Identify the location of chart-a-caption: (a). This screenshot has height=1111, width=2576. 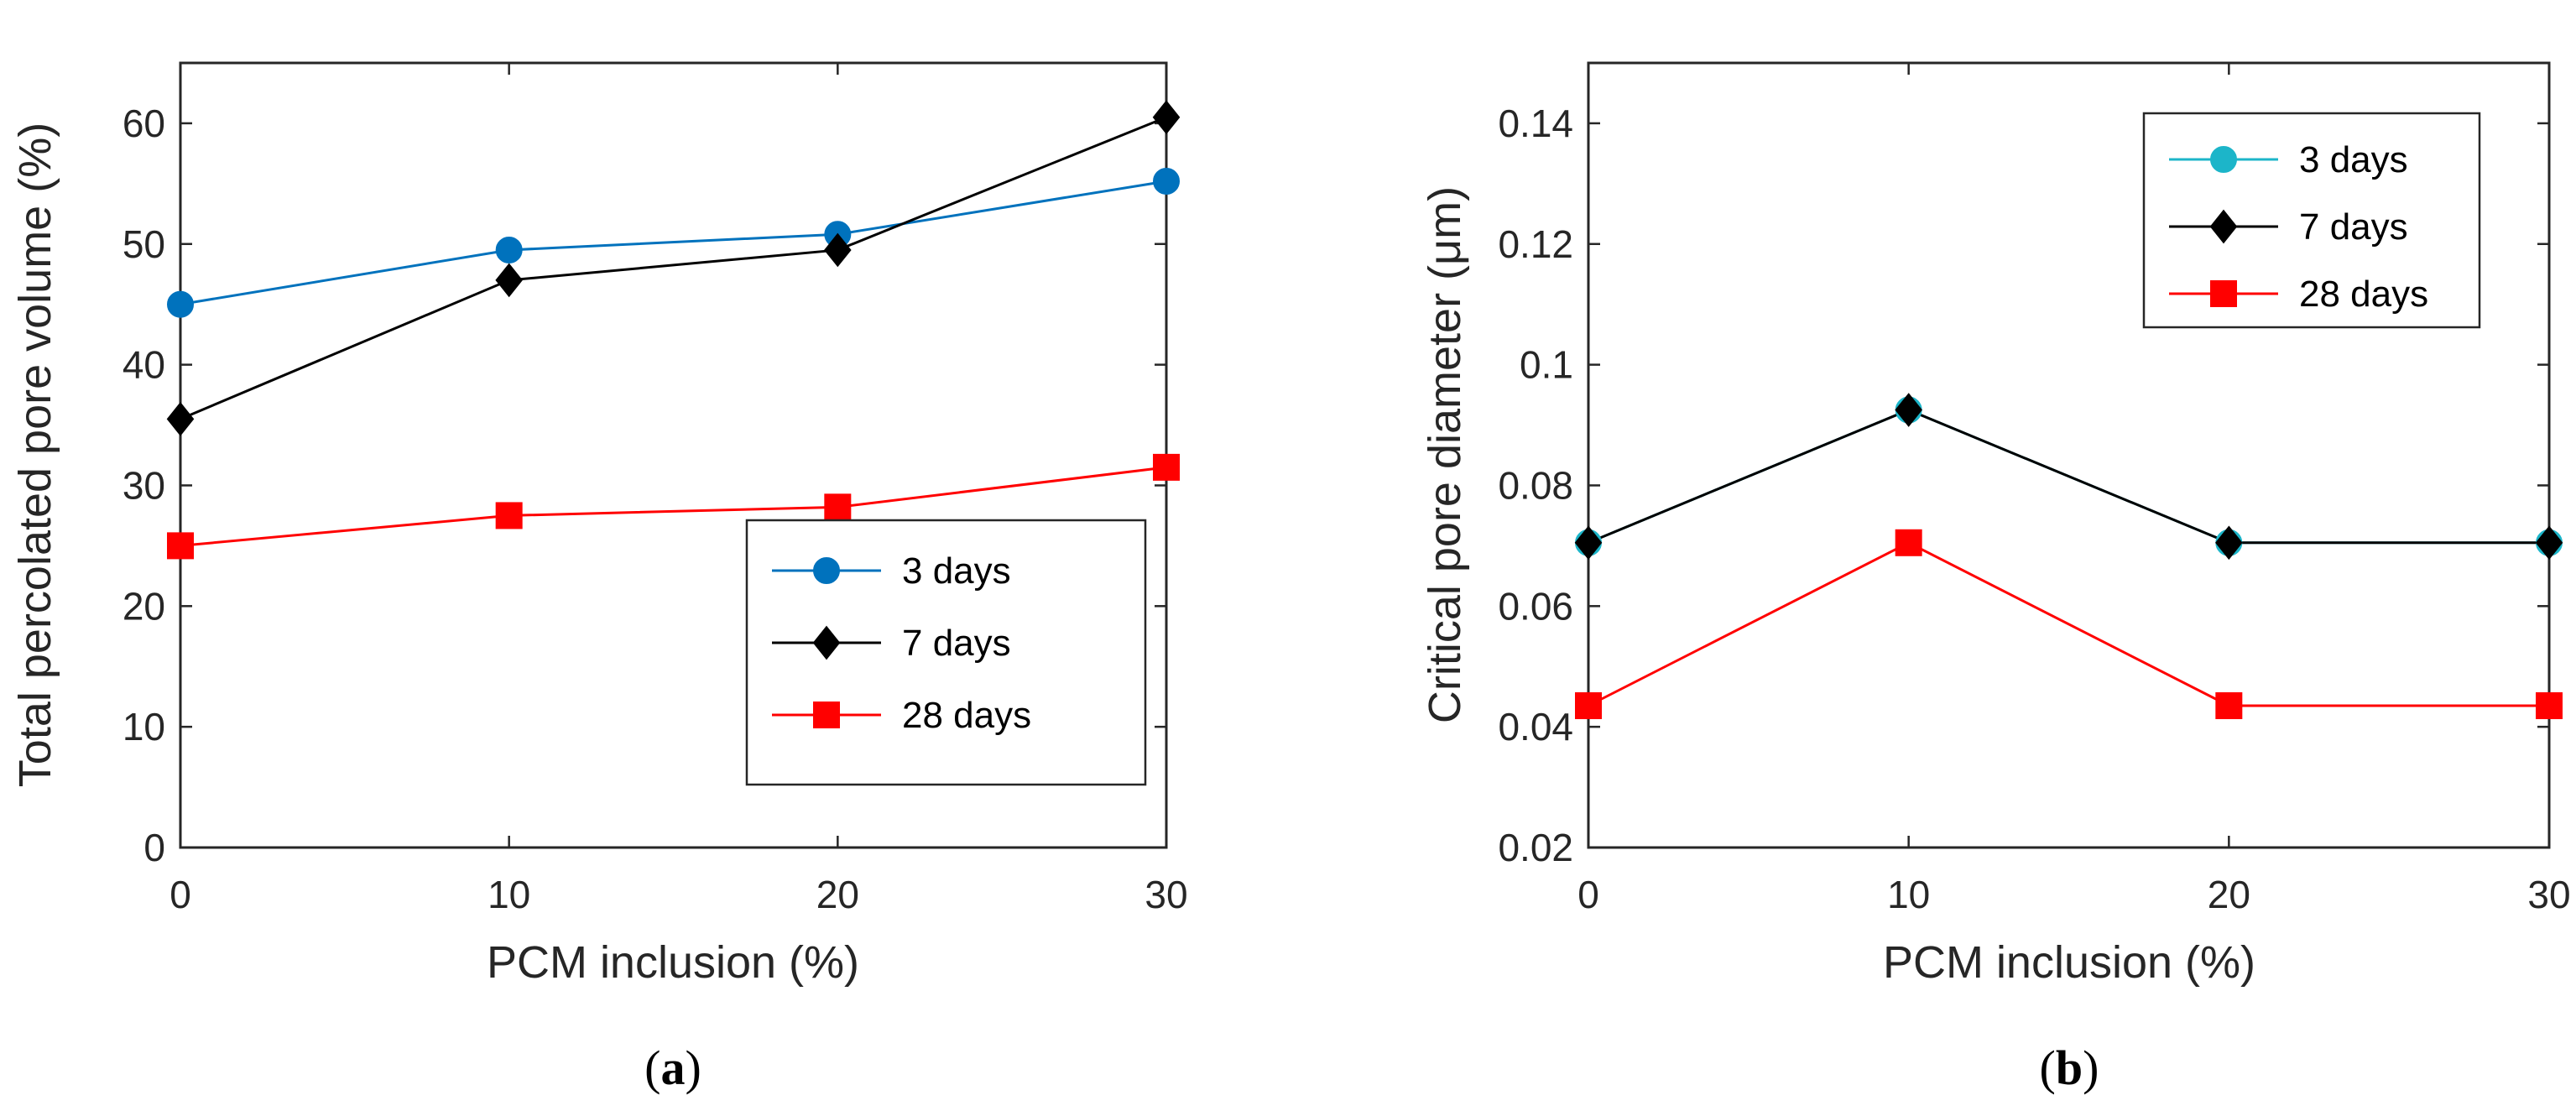
(672, 1068).